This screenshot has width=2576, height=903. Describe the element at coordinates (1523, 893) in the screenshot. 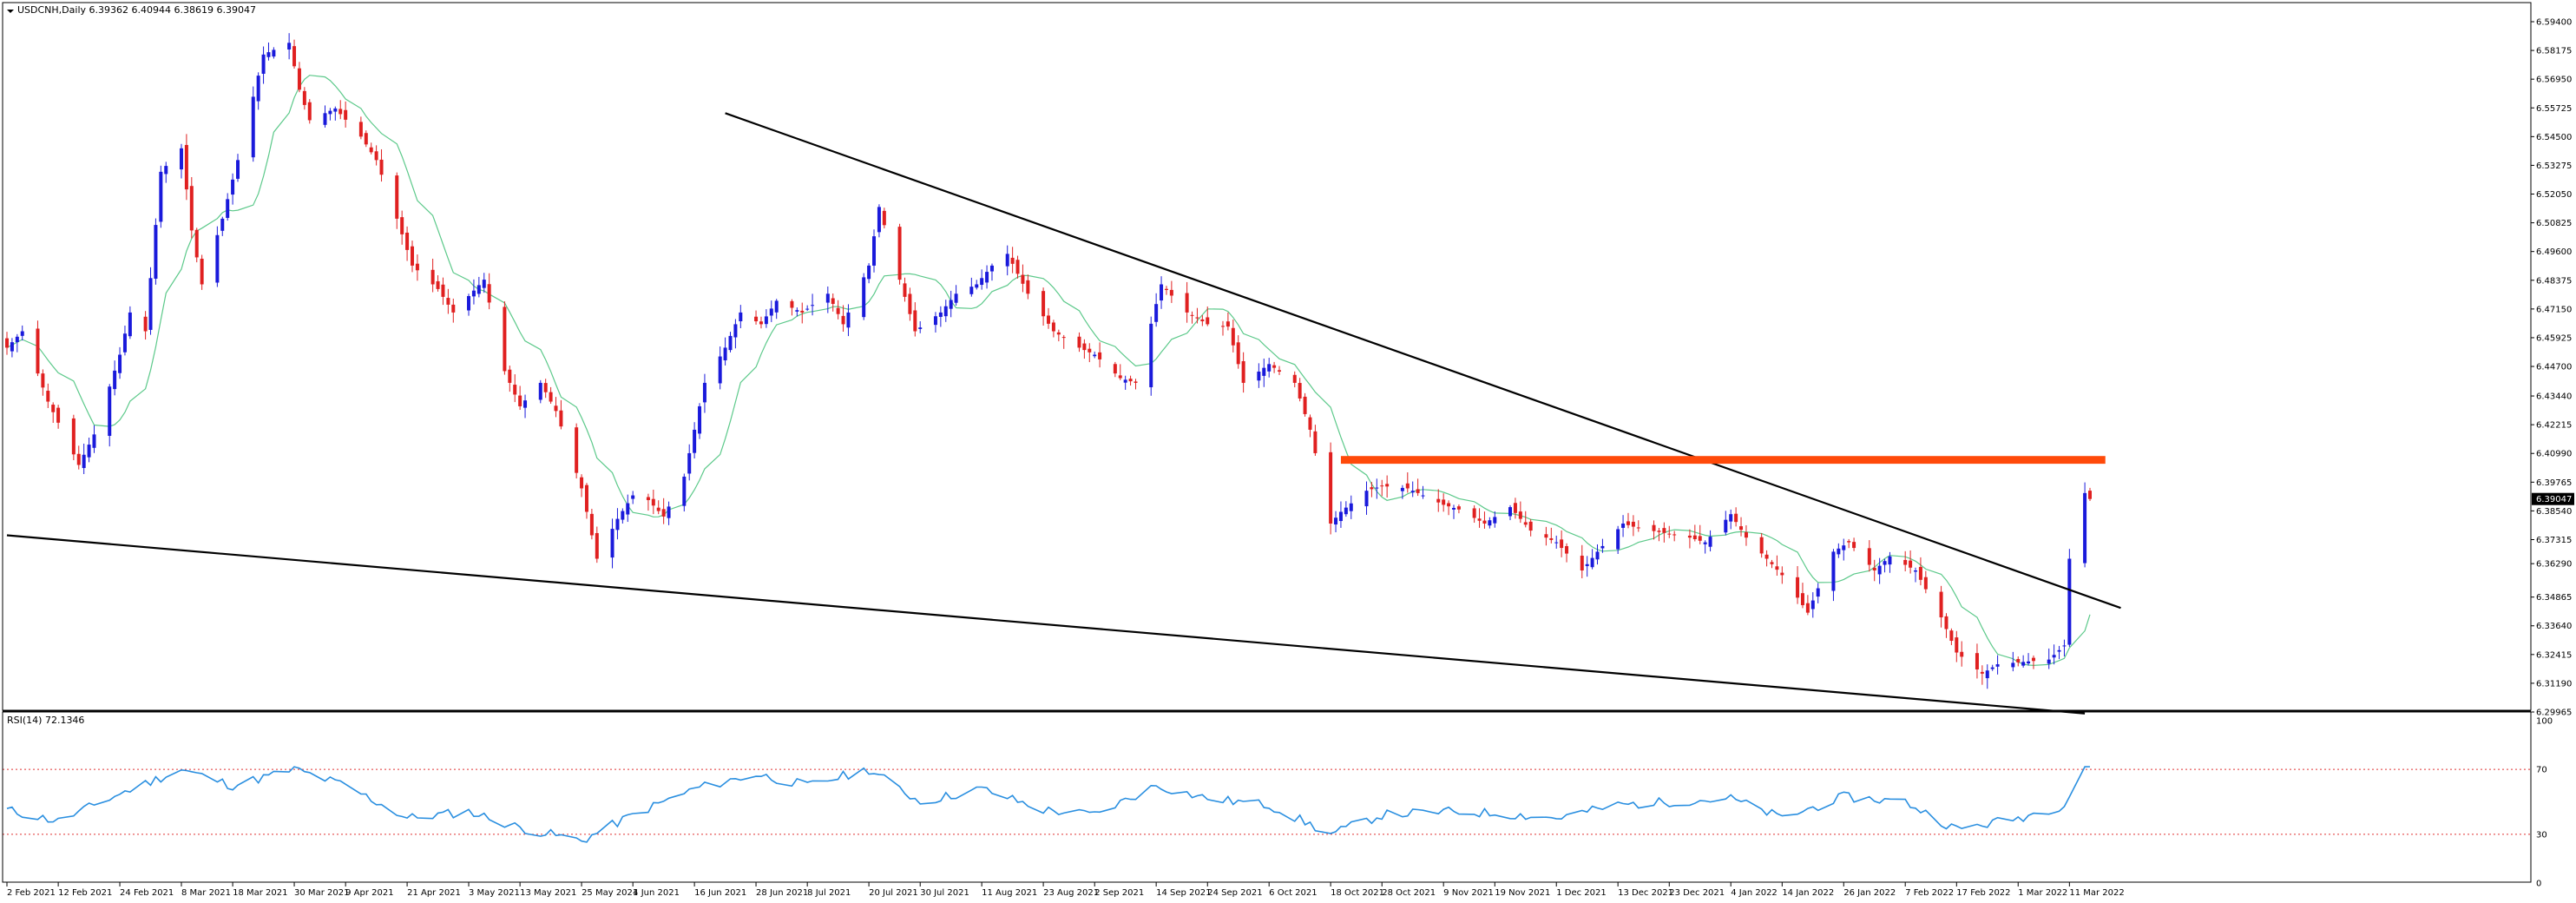

I see `time-tick-label: 19 Nov 2021` at that location.